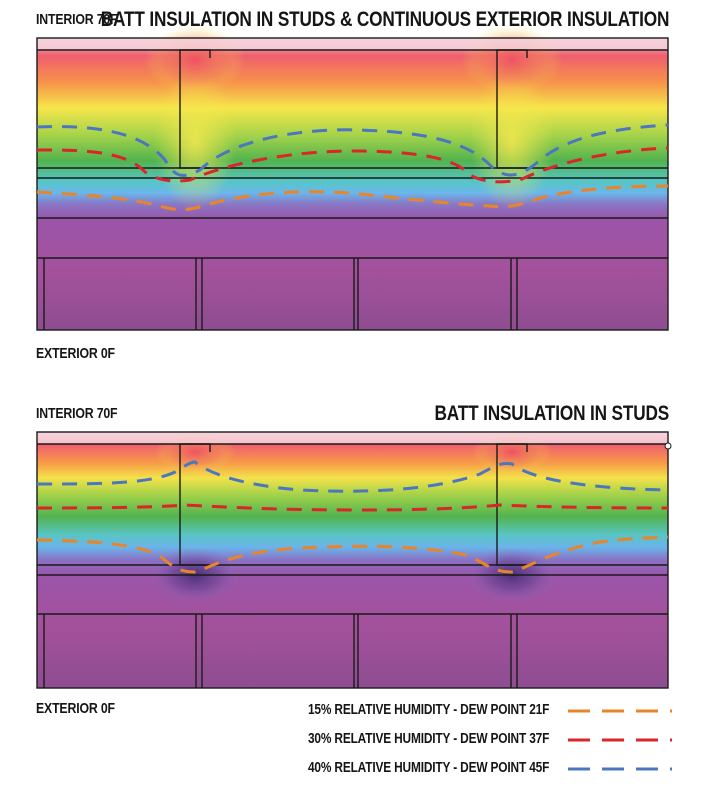 The width and height of the screenshot is (709, 800). Describe the element at coordinates (77, 19) in the screenshot. I see `top-interior-label: INTERIOR 70F` at that location.